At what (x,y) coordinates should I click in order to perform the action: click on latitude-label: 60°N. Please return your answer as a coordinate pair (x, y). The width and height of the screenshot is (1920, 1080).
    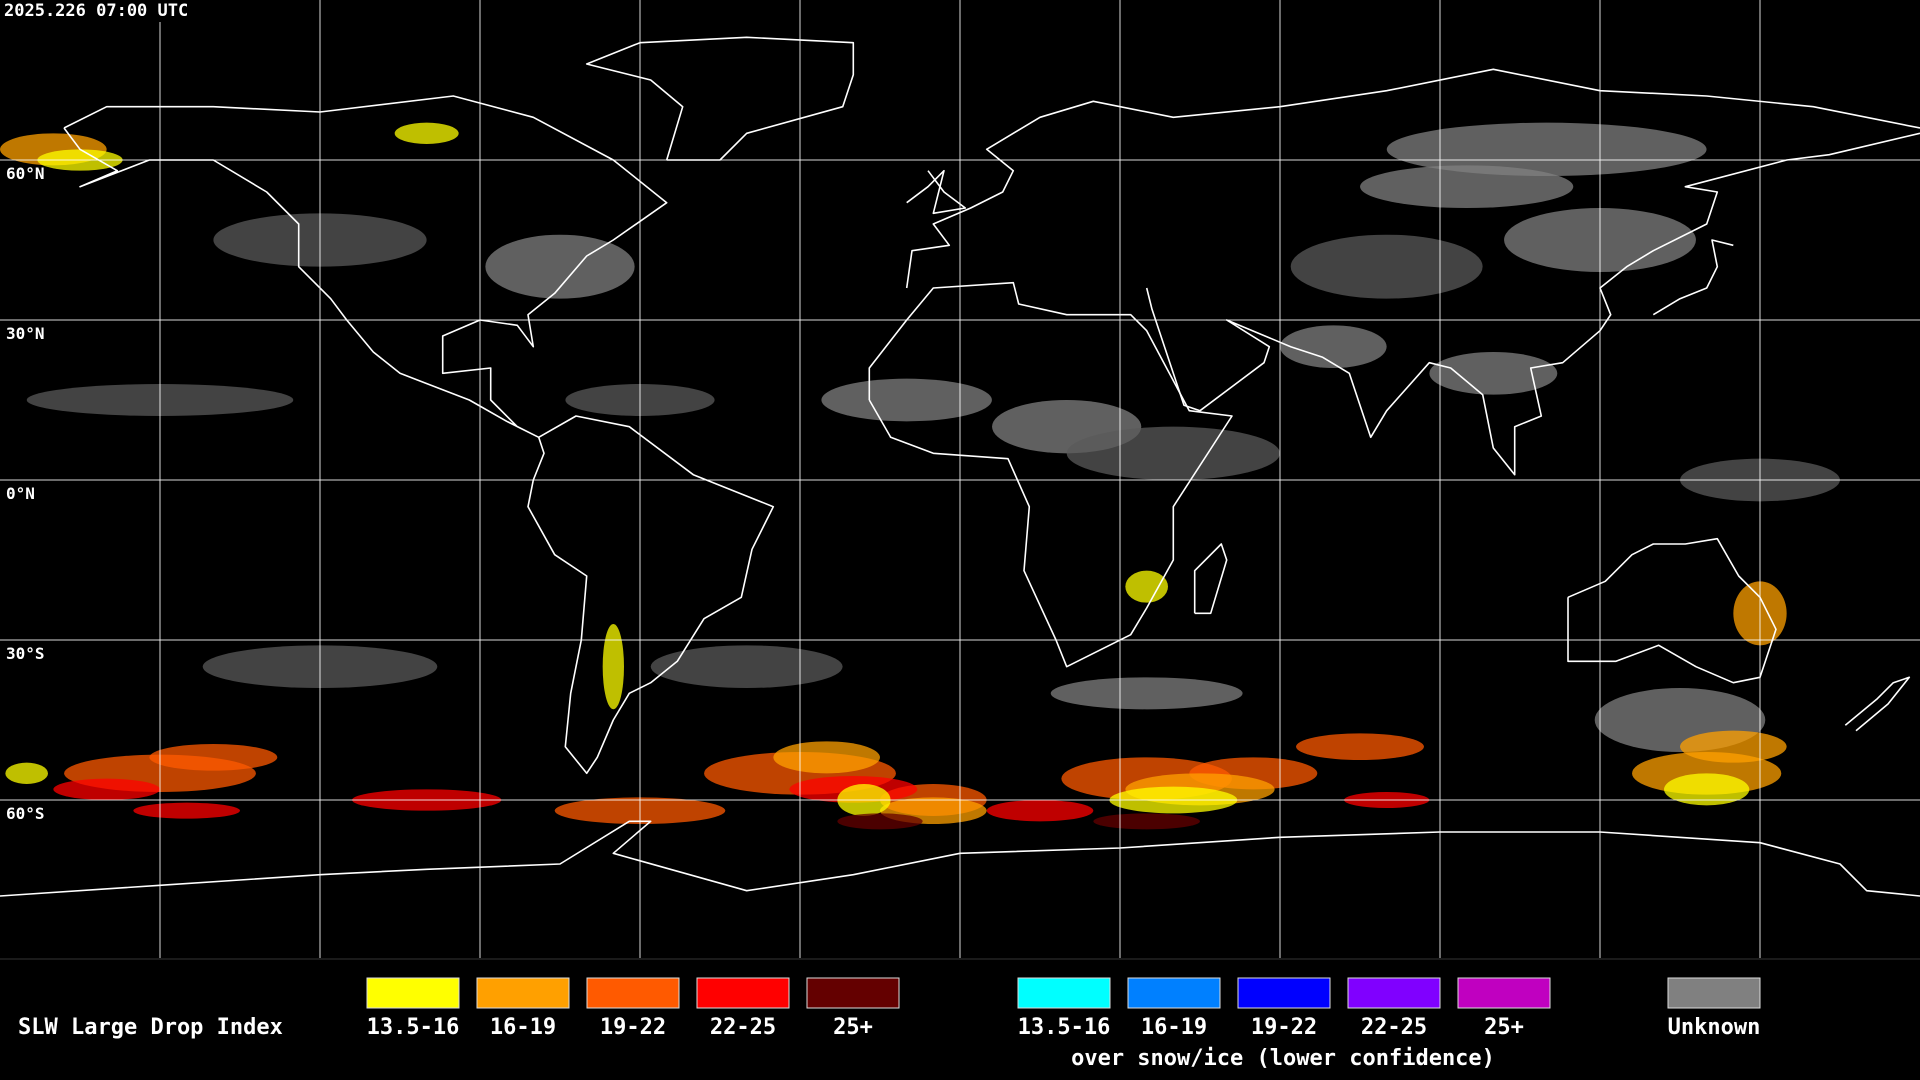
    Looking at the image, I should click on (25, 173).